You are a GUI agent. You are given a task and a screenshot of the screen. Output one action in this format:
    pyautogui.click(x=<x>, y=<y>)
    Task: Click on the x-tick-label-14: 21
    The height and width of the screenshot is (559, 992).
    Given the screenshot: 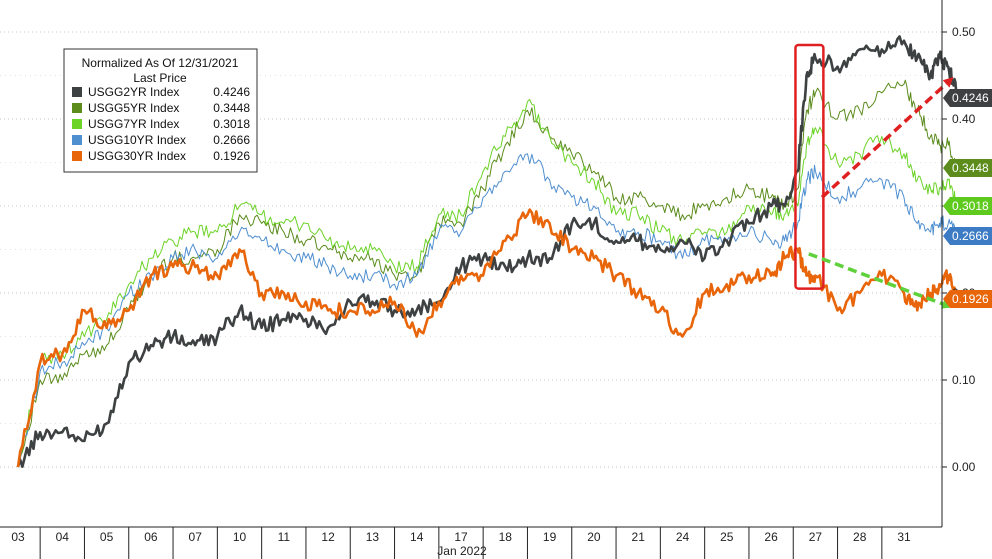 What is the action you would take?
    pyautogui.click(x=639, y=537)
    